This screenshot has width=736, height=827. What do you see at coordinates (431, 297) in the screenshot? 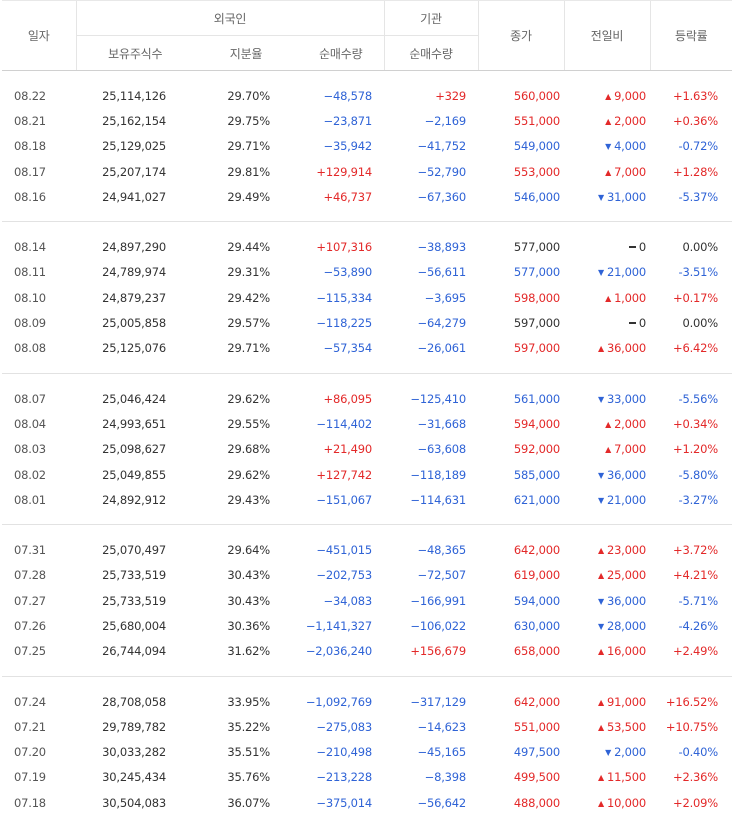
I see `cell-inst-net: −3,695` at bounding box center [431, 297].